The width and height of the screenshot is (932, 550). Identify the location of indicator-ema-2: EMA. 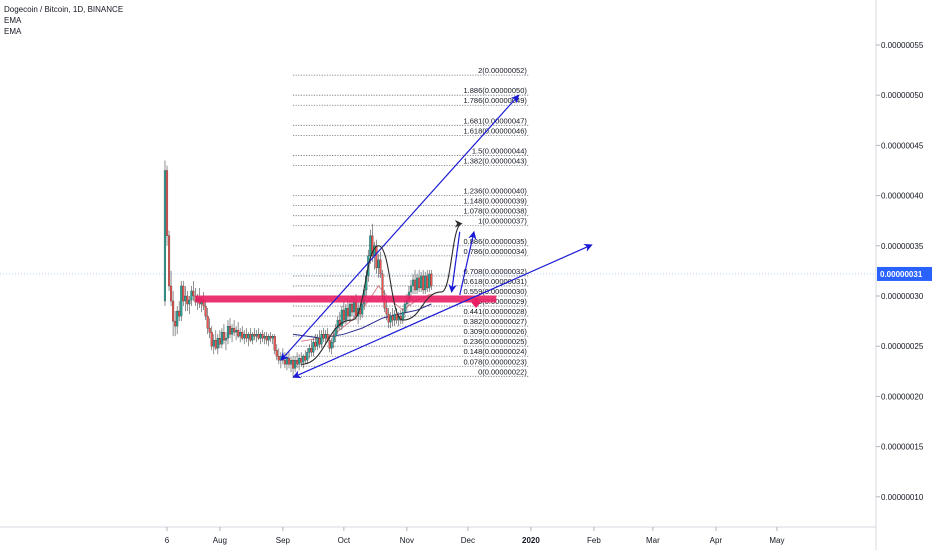
(13, 31).